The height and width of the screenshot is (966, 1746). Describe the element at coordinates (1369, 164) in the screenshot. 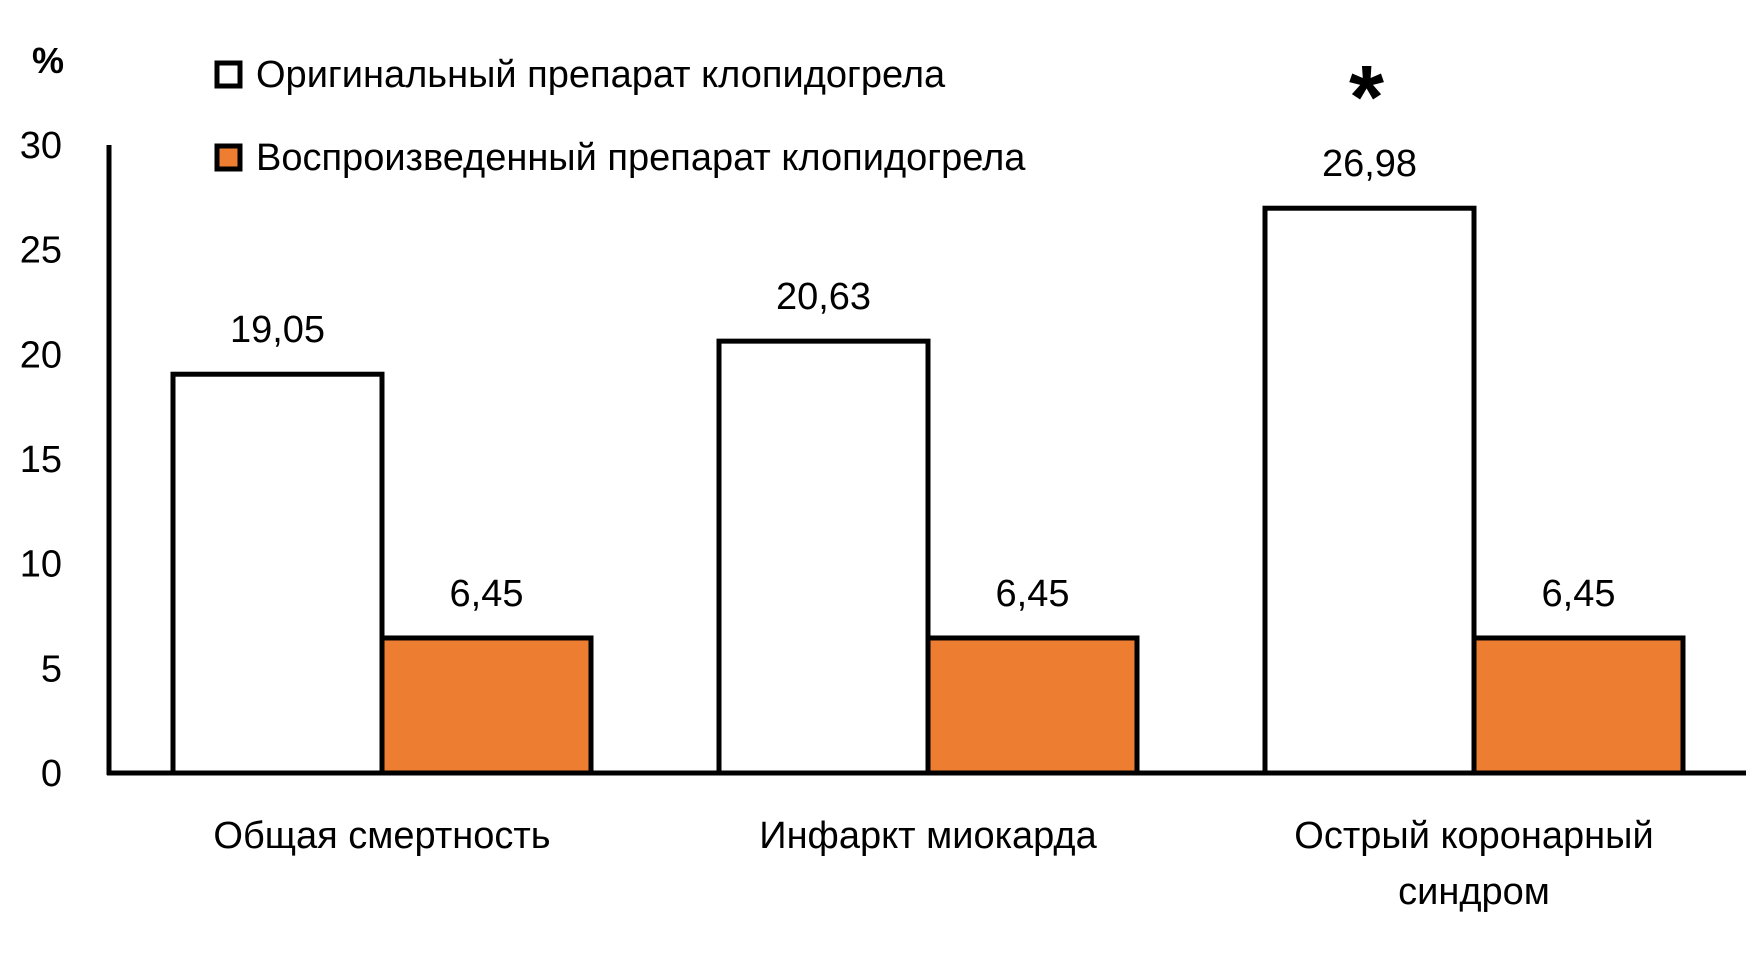

I see `data-label: 26,98` at that location.